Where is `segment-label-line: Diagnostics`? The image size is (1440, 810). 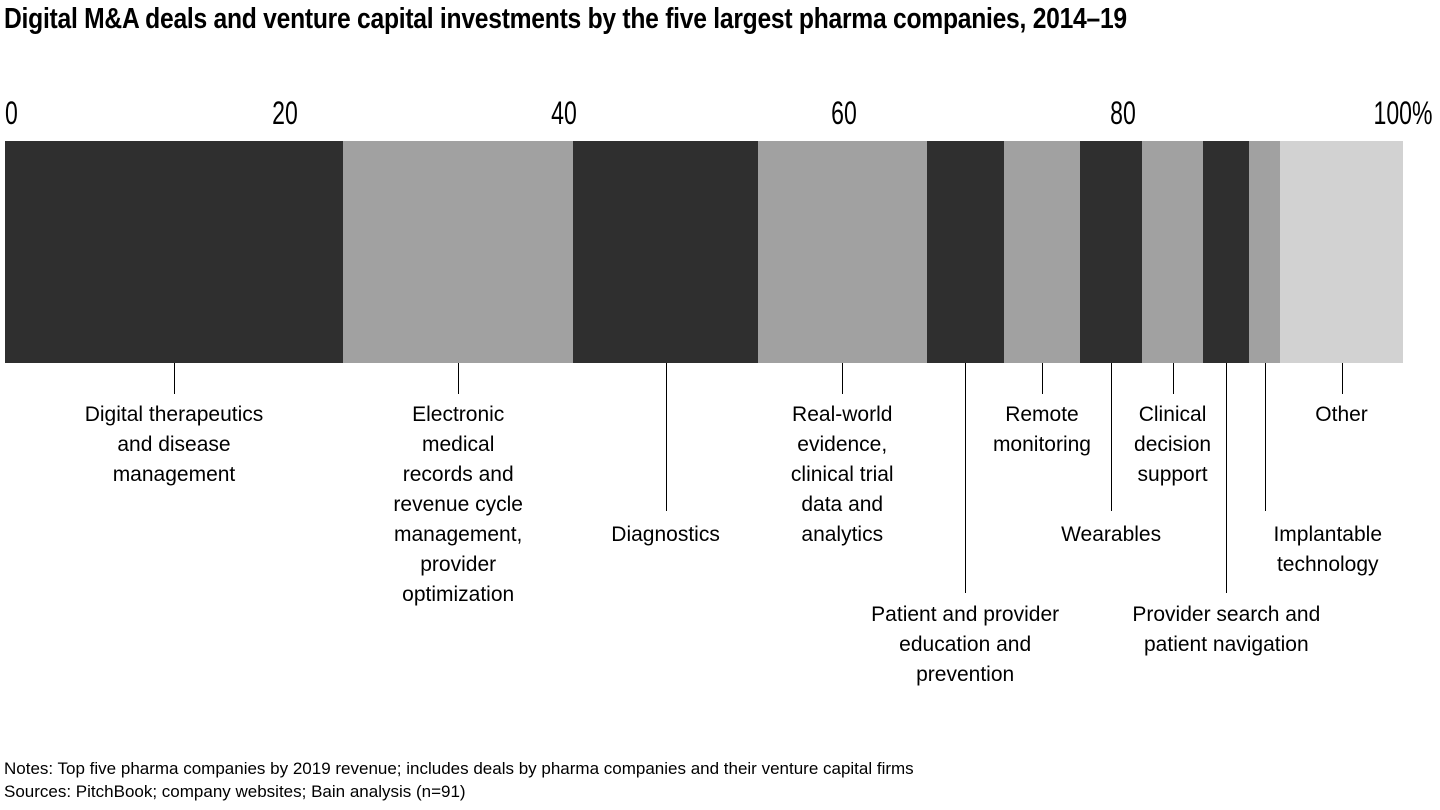
segment-label-line: Diagnostics is located at coordinates (665, 534).